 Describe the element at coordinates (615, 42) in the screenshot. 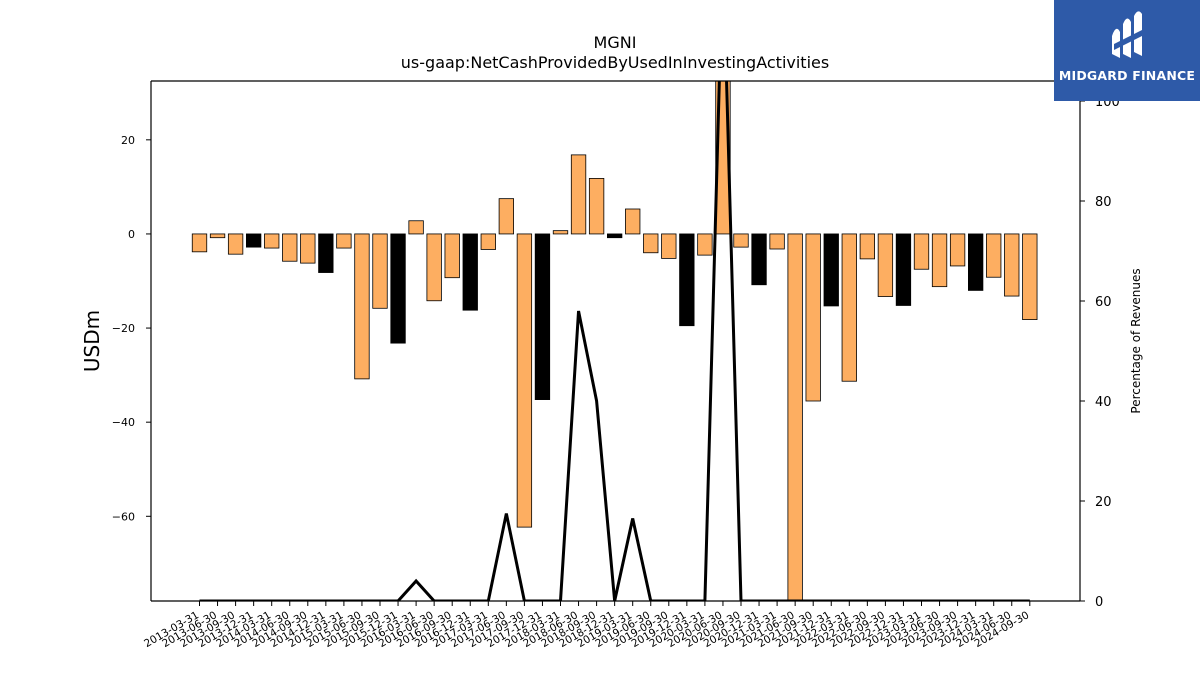

I see `chart-title: MGNI` at that location.